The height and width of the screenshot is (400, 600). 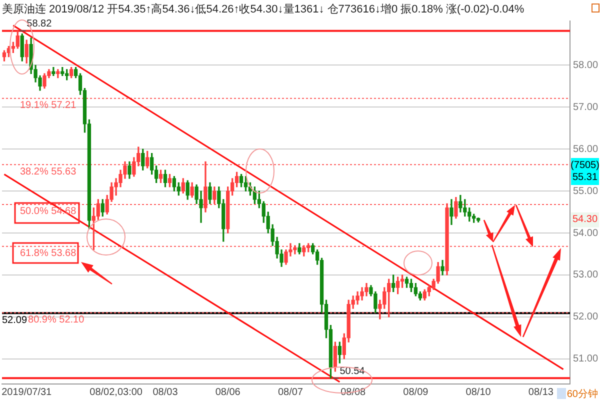 What do you see at coordinates (27, 392) in the screenshot?
I see `x-tick-label: 2019/07/31` at bounding box center [27, 392].